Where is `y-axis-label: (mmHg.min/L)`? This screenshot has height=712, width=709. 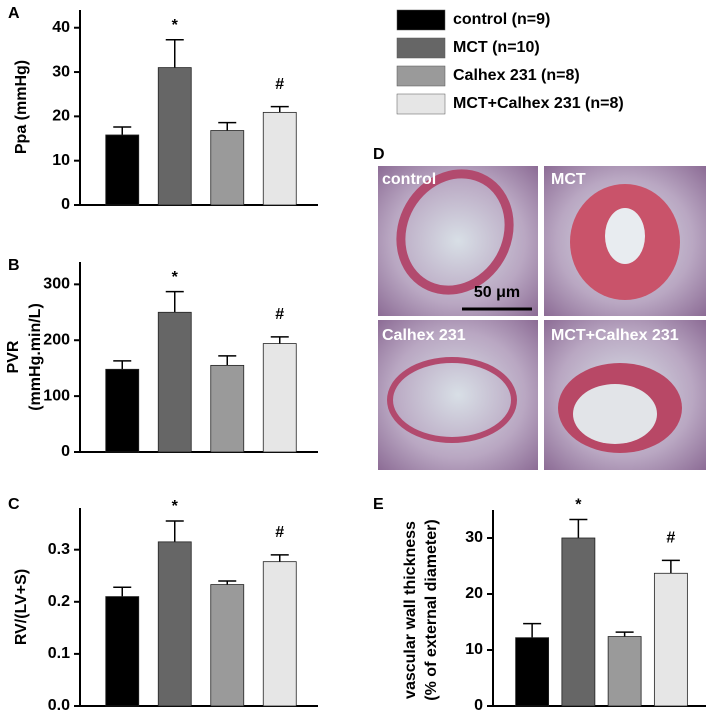 y-axis-label: (mmHg.min/L) is located at coordinates (35, 357).